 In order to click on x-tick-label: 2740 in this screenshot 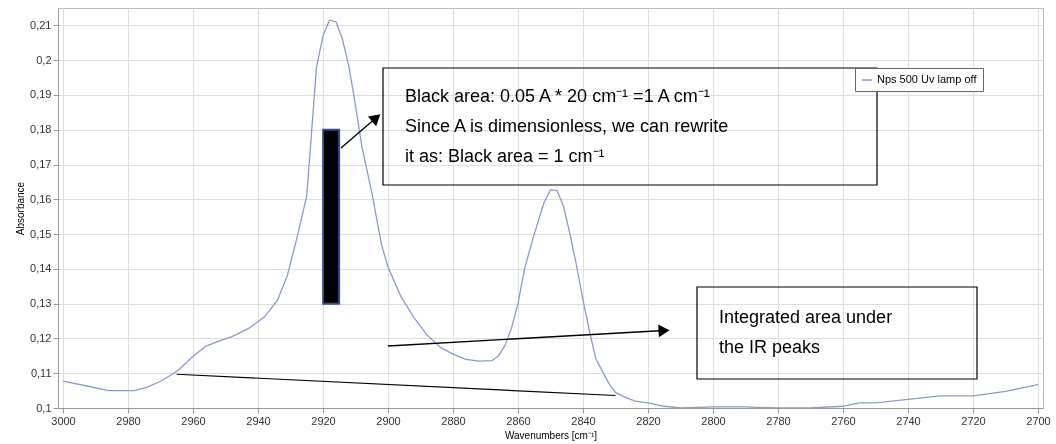, I will do `click(908, 420)`.